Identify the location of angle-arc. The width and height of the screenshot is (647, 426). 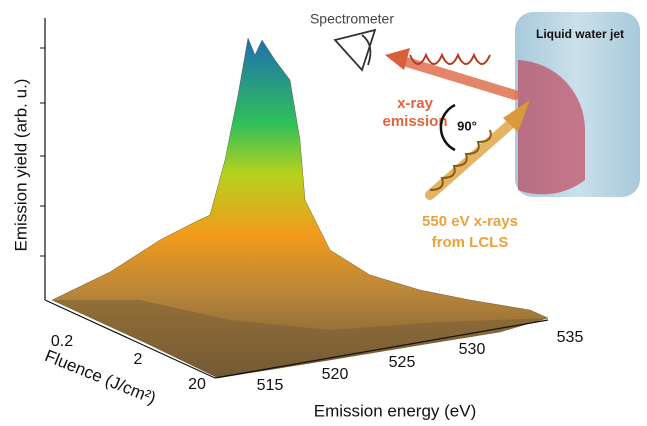
(447, 127).